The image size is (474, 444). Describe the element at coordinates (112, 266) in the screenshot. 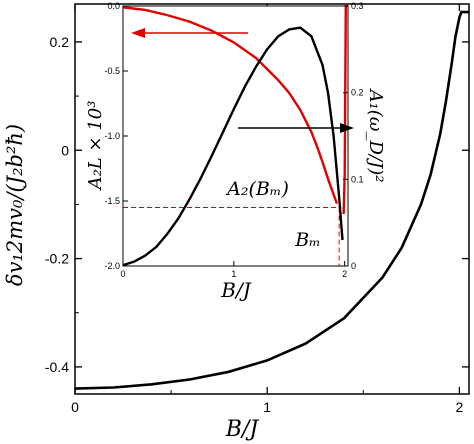

I see `inset-left-tick-label: -2.0` at that location.